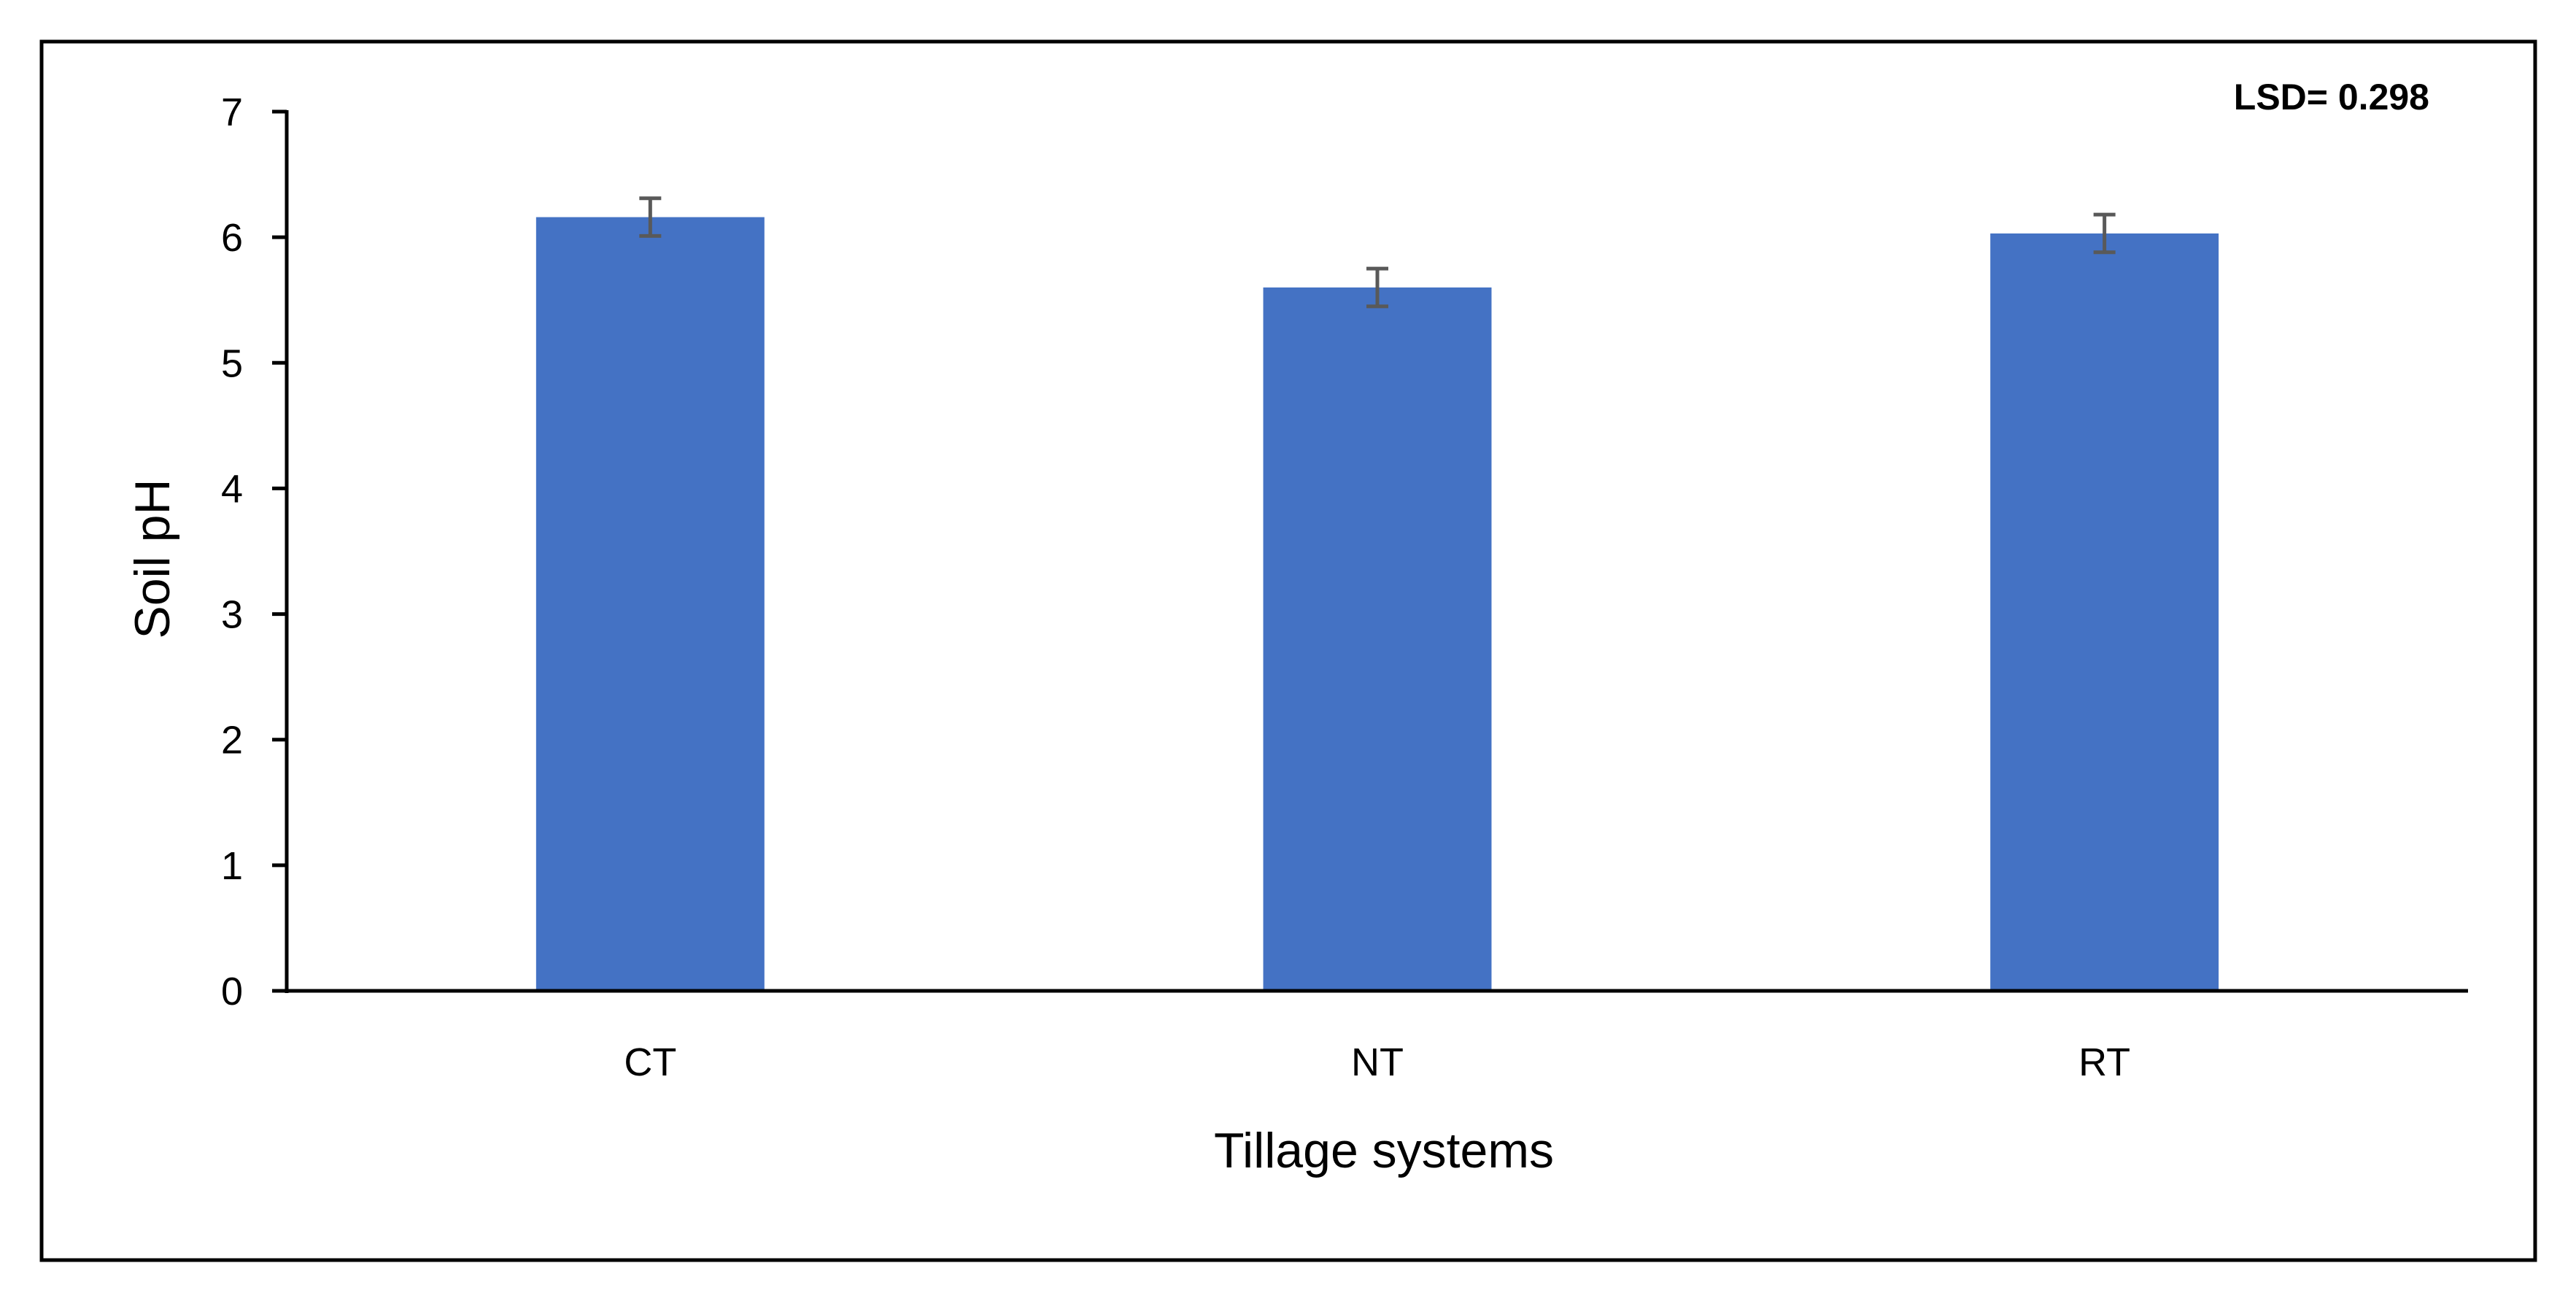 This screenshot has width=2576, height=1290. What do you see at coordinates (232, 112) in the screenshot?
I see `y-tick-label: 7` at bounding box center [232, 112].